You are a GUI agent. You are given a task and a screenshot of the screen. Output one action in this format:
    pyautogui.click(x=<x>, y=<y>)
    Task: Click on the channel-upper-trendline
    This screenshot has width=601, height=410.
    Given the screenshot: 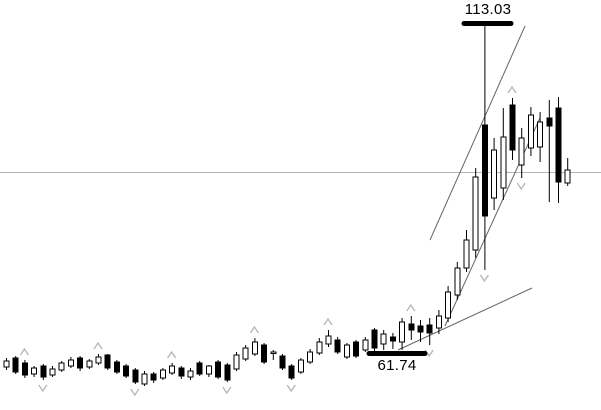 What is the action you would take?
    pyautogui.click(x=477, y=133)
    